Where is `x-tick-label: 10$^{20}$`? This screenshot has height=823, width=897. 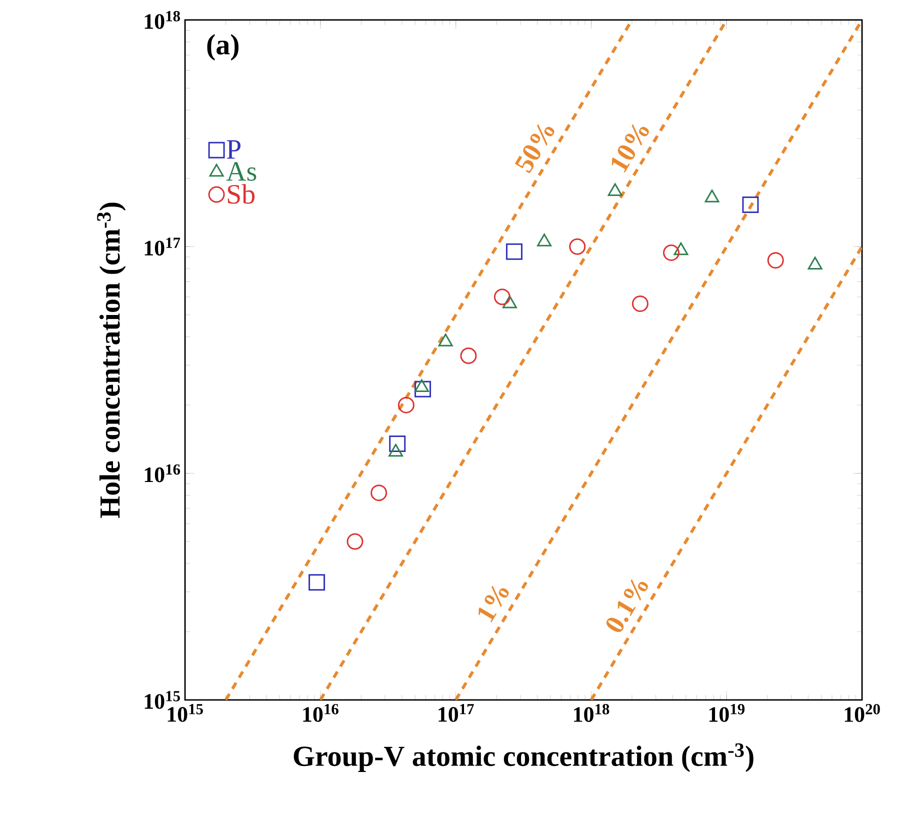 x-tick-label: 10$^{20}$ is located at coordinates (862, 713).